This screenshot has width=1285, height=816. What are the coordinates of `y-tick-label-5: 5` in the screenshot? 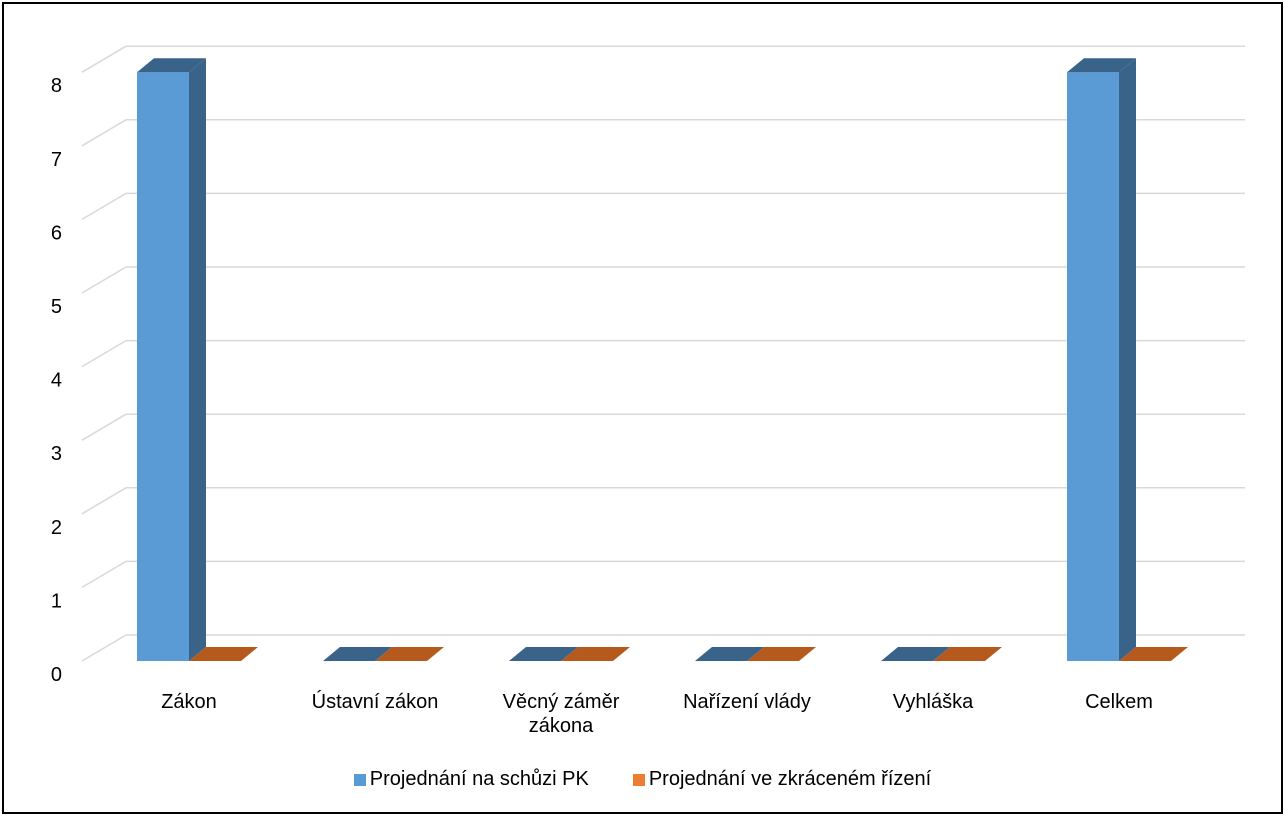 It's located at (56, 307).